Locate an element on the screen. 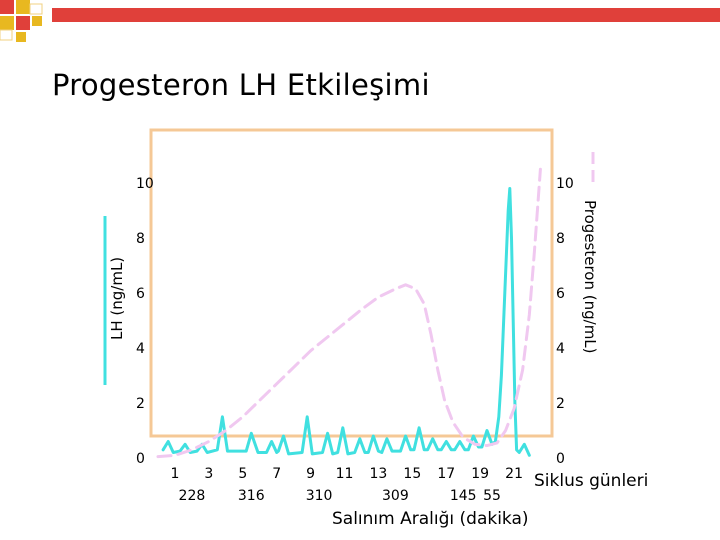 The width and height of the screenshot is (720, 540). left-axis-ticks: 0 2 4 6 8 10 is located at coordinates (145, 321).